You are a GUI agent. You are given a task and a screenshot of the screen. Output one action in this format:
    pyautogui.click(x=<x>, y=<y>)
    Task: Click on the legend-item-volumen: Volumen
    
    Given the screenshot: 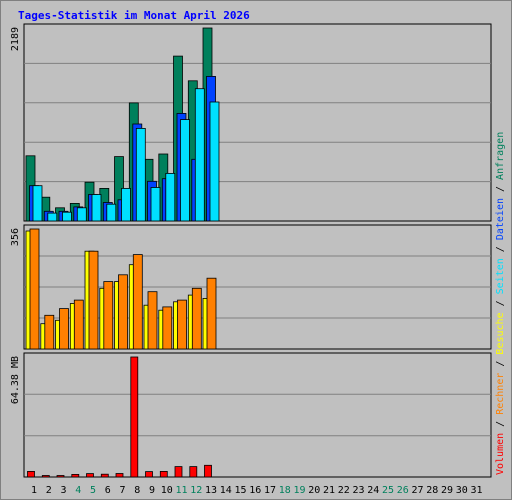 What is the action you would take?
    pyautogui.click(x=500, y=454)
    